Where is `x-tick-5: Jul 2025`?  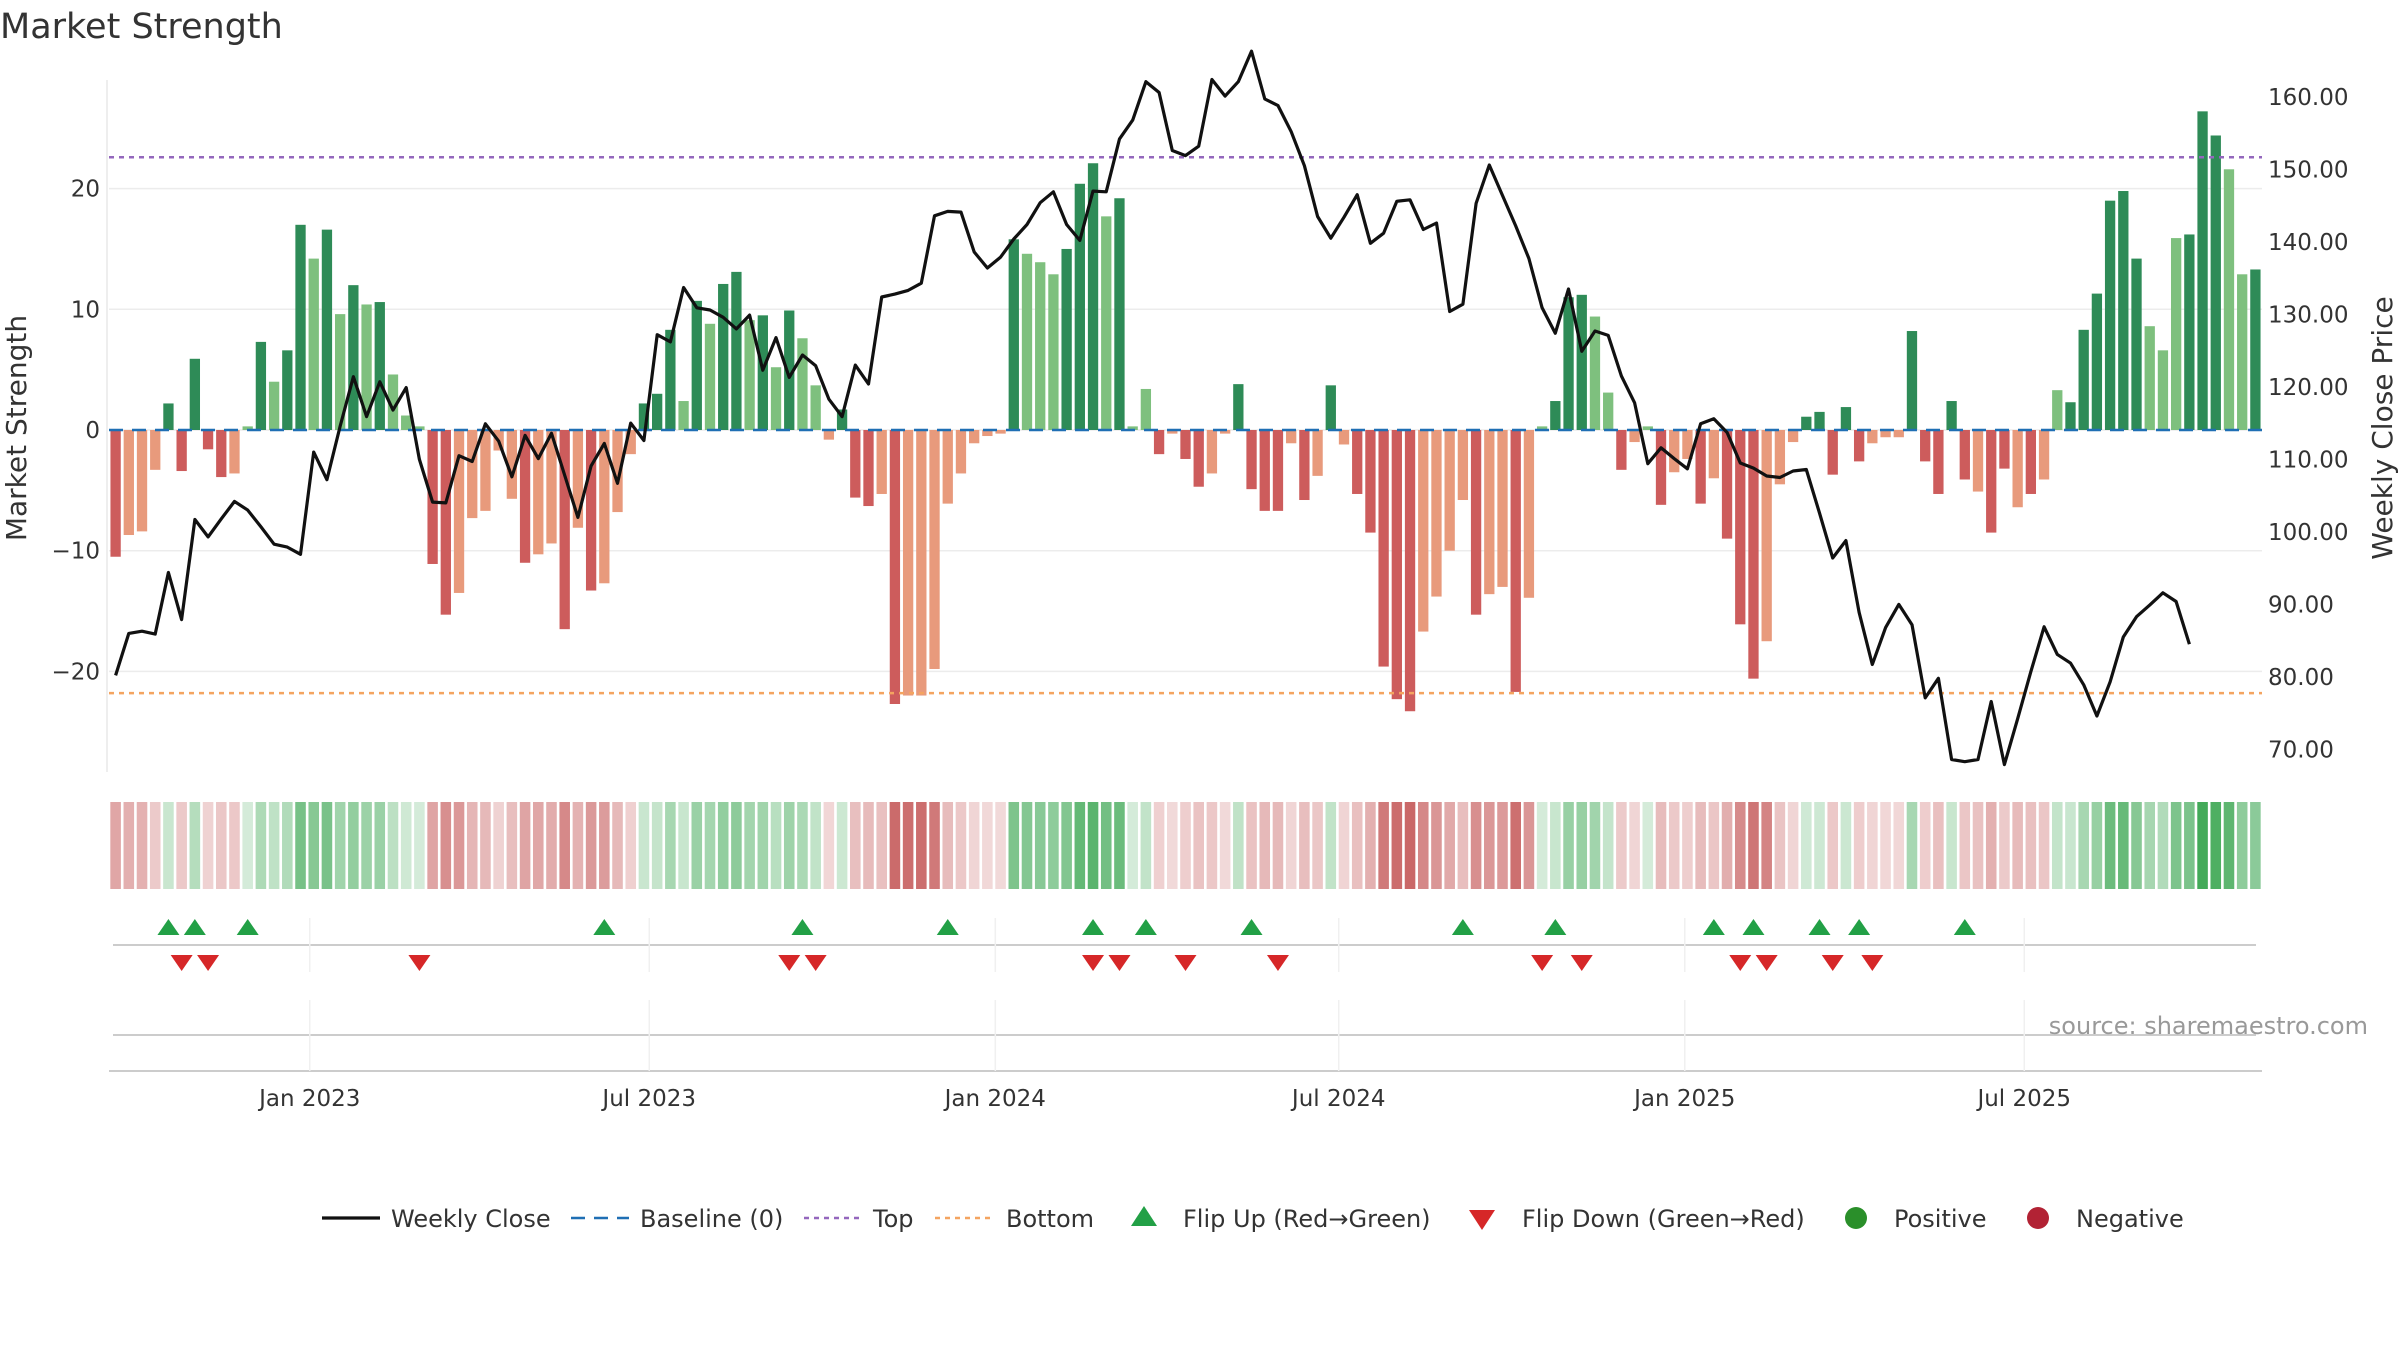
x-tick-5: Jul 2025 is located at coordinates (2023, 1099).